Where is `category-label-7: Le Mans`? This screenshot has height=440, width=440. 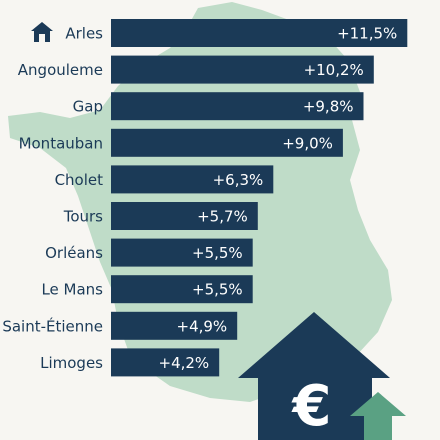 category-label-7: Le Mans is located at coordinates (72, 290).